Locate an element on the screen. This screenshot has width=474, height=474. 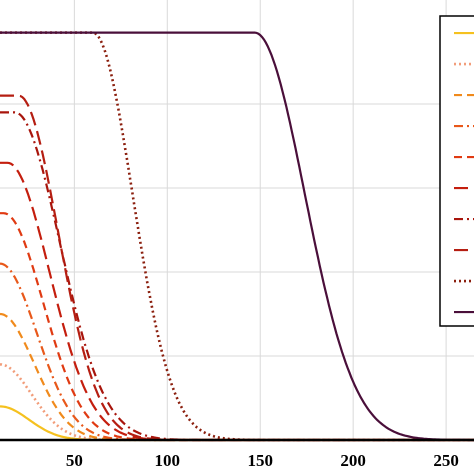
legend is located at coordinates (456, 171).